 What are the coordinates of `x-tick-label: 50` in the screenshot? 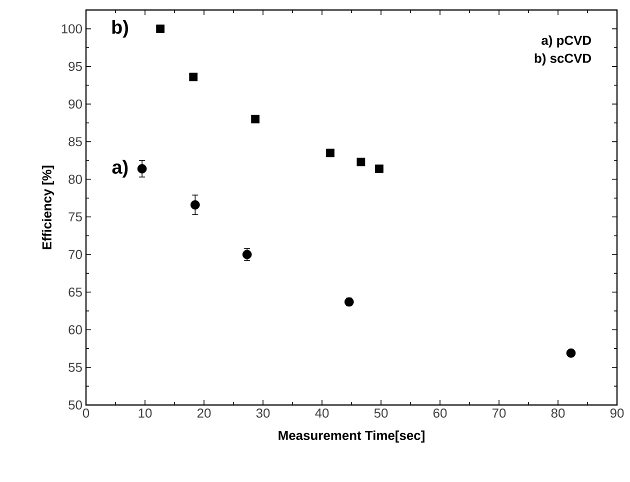 It's located at (381, 413).